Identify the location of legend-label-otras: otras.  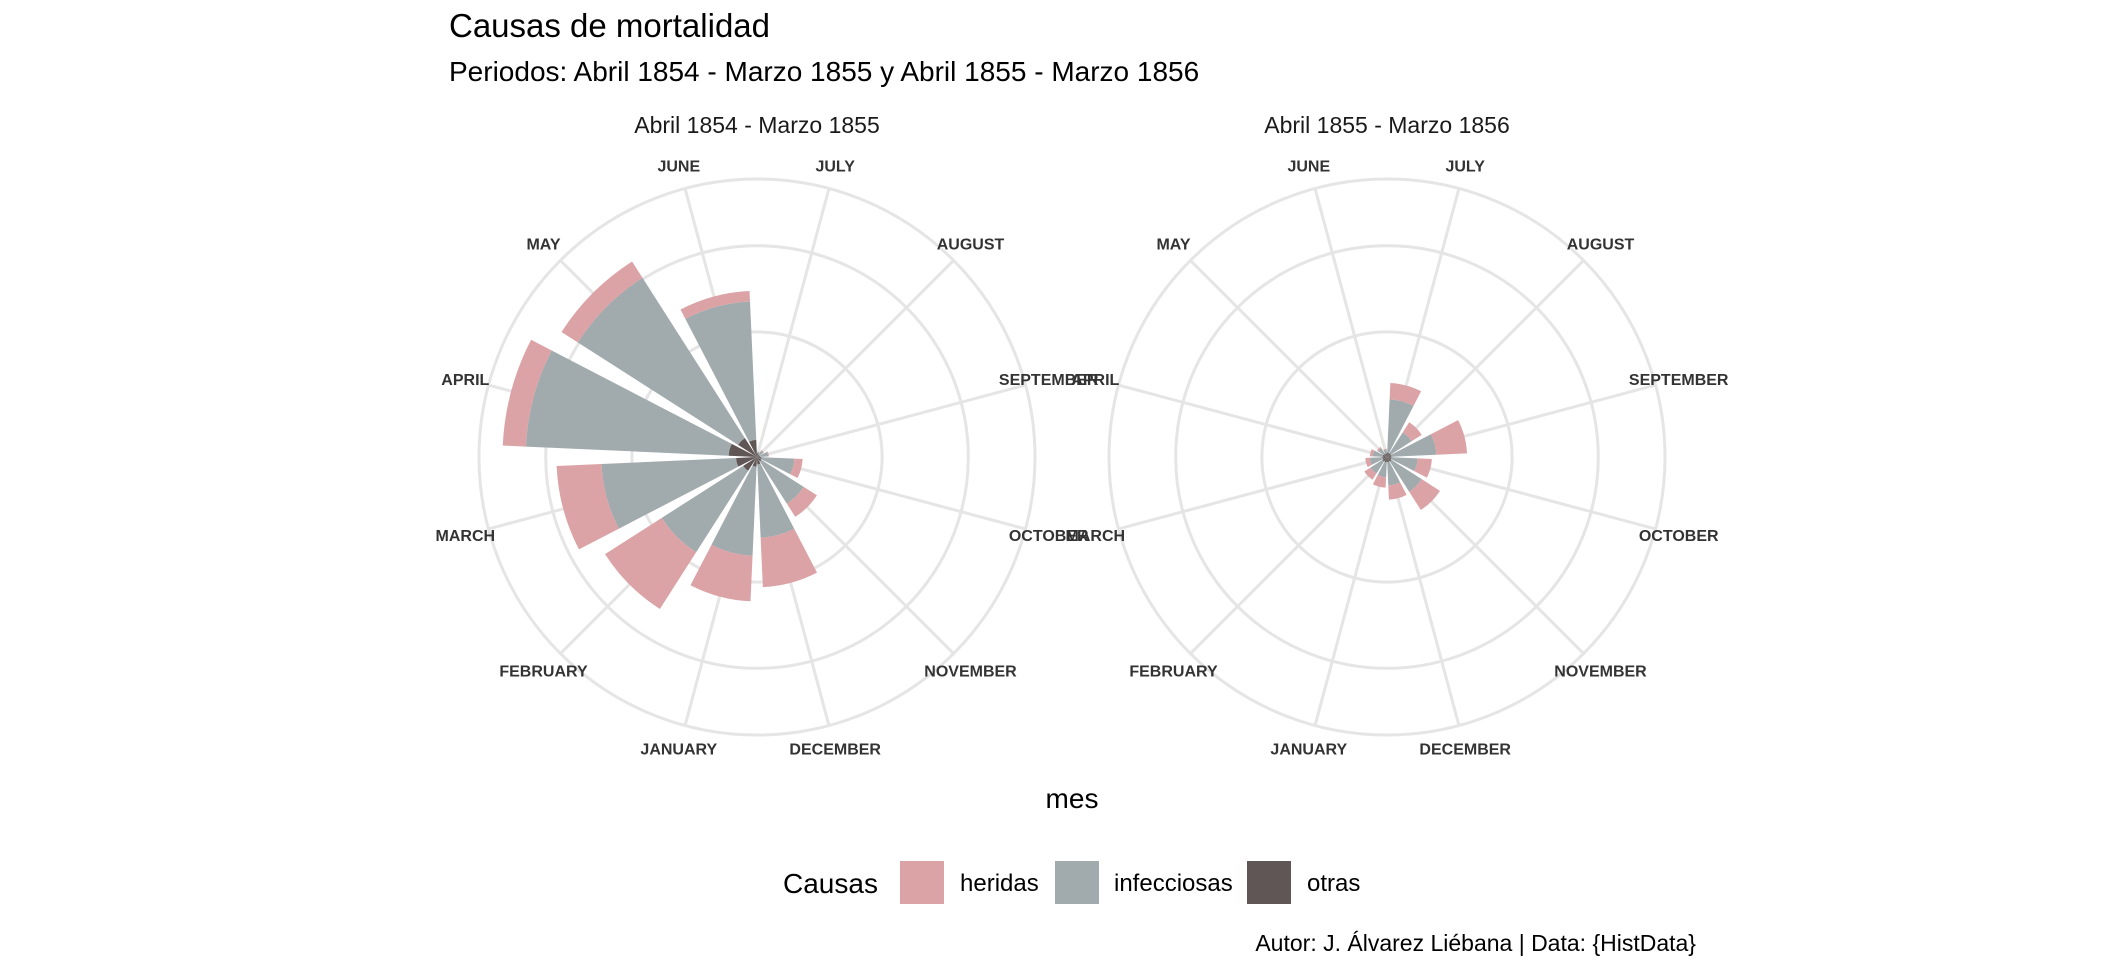
(1333, 883).